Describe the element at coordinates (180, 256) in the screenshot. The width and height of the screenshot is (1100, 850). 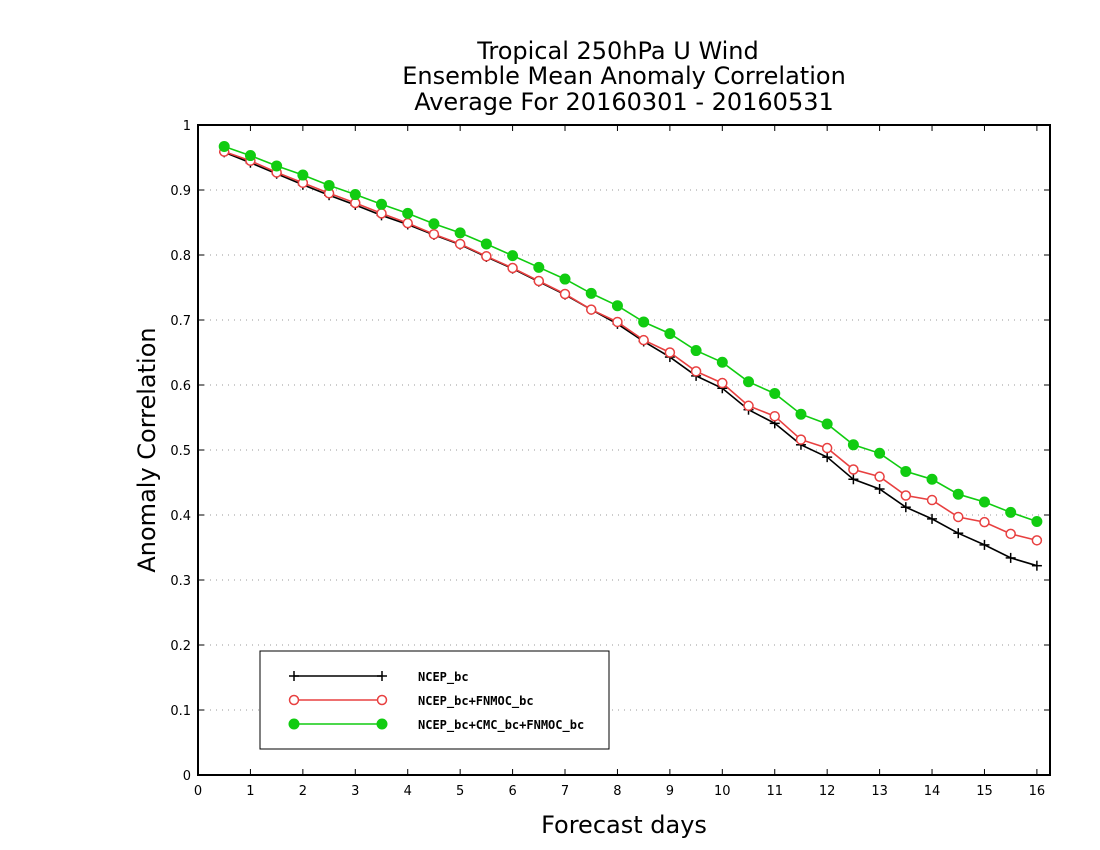
I see `y-tick-label: 0.8` at that location.